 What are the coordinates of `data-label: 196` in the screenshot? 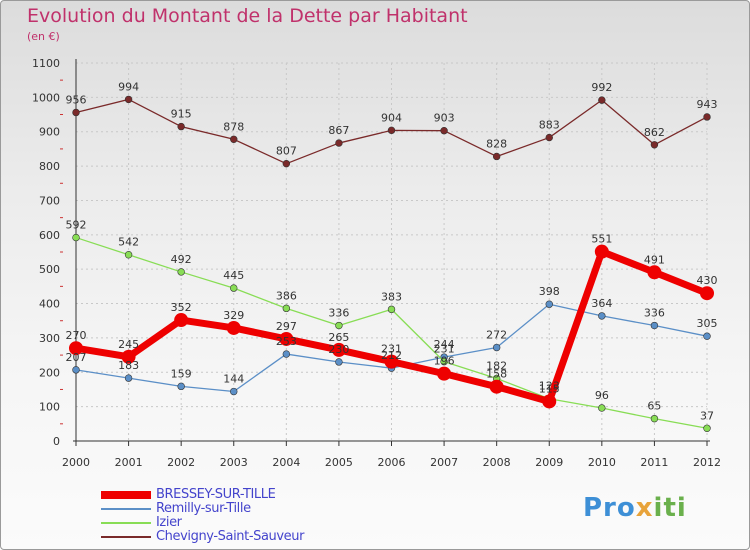 It's located at (444, 361).